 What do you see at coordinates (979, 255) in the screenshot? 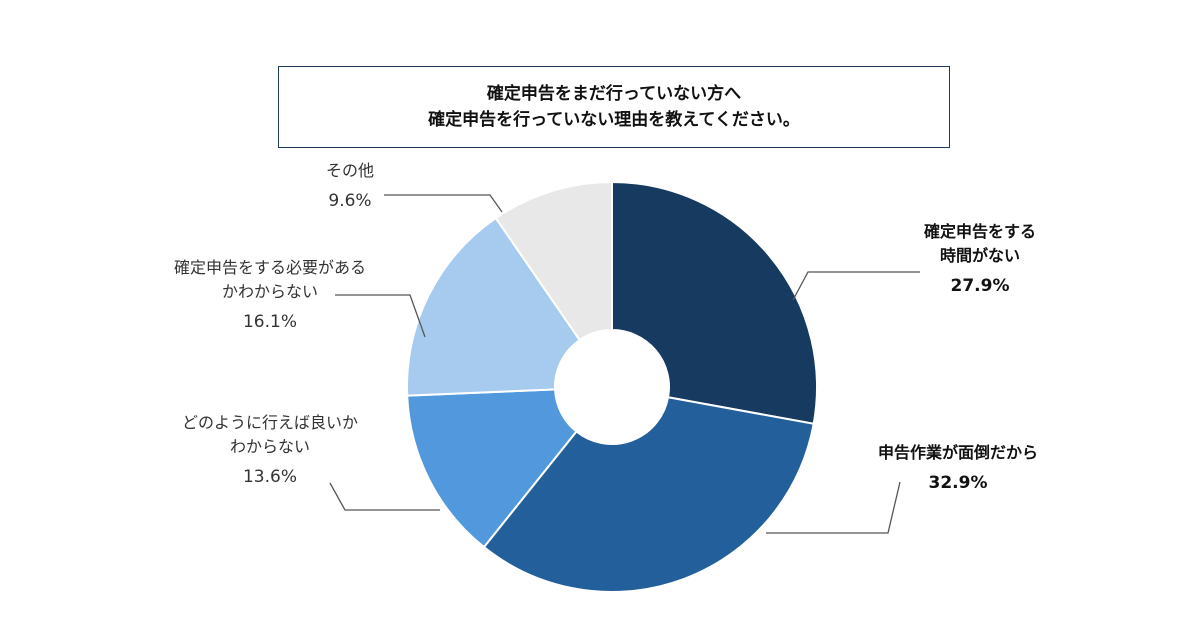
I see `slice-label-no-time-line-2: 時間がない` at bounding box center [979, 255].